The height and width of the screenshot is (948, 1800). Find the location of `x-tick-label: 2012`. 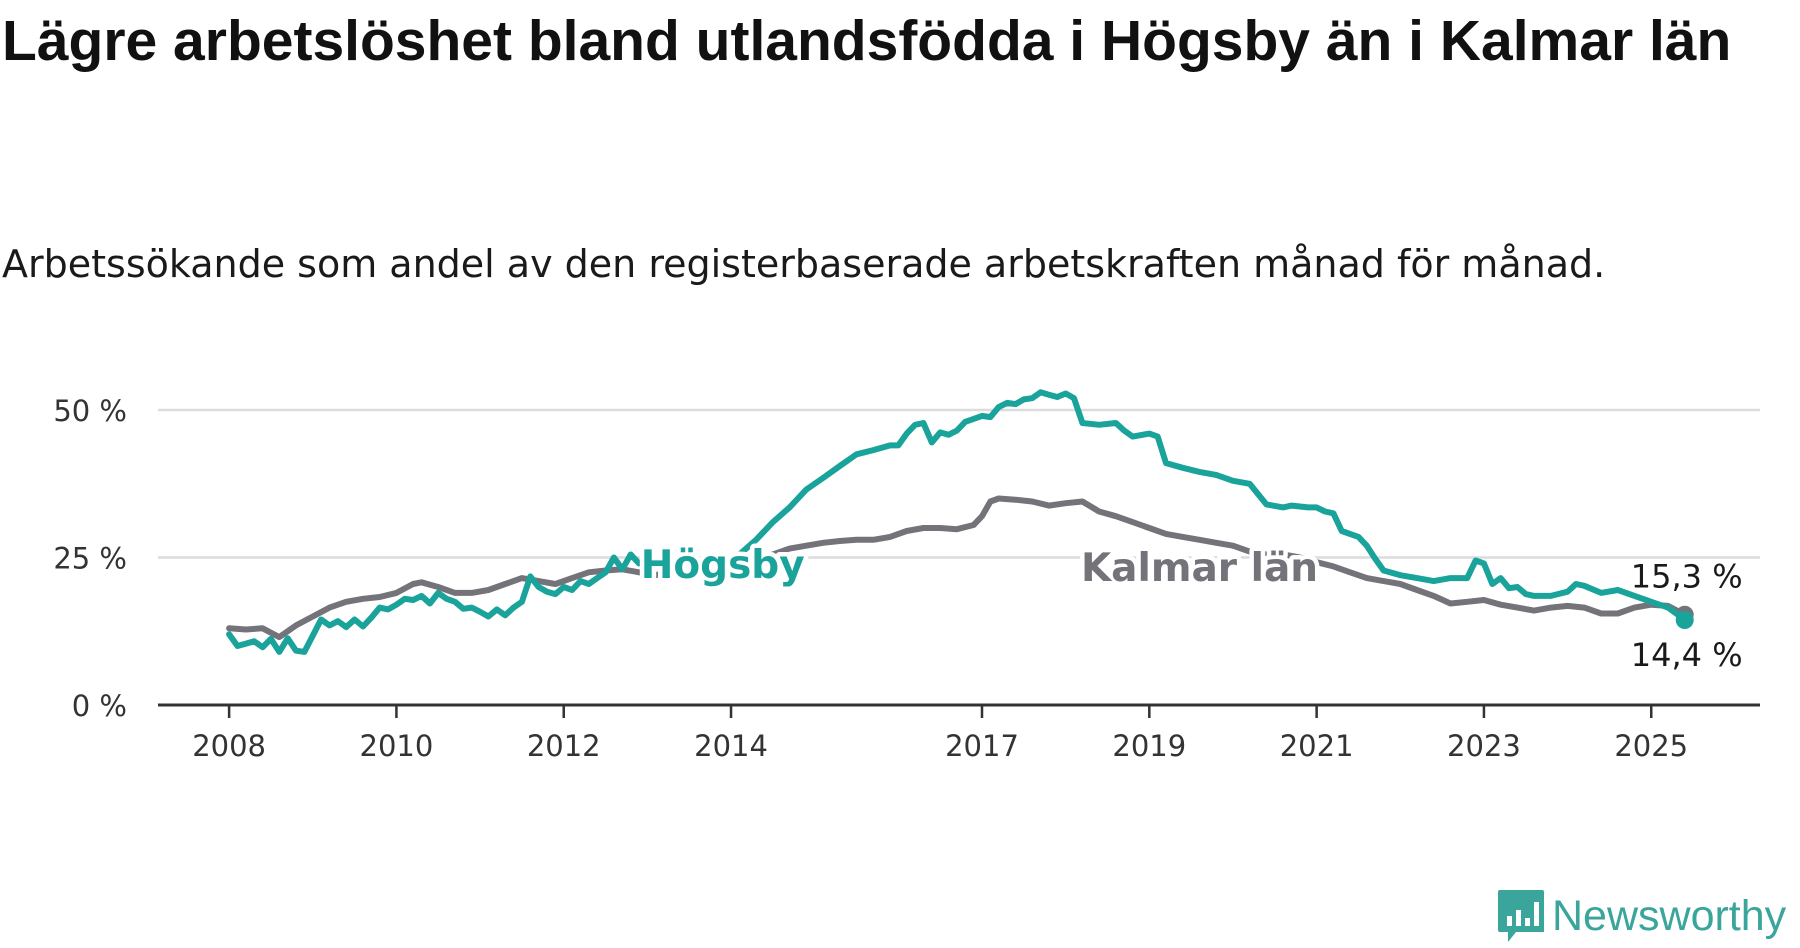

x-tick-label: 2012 is located at coordinates (564, 746).